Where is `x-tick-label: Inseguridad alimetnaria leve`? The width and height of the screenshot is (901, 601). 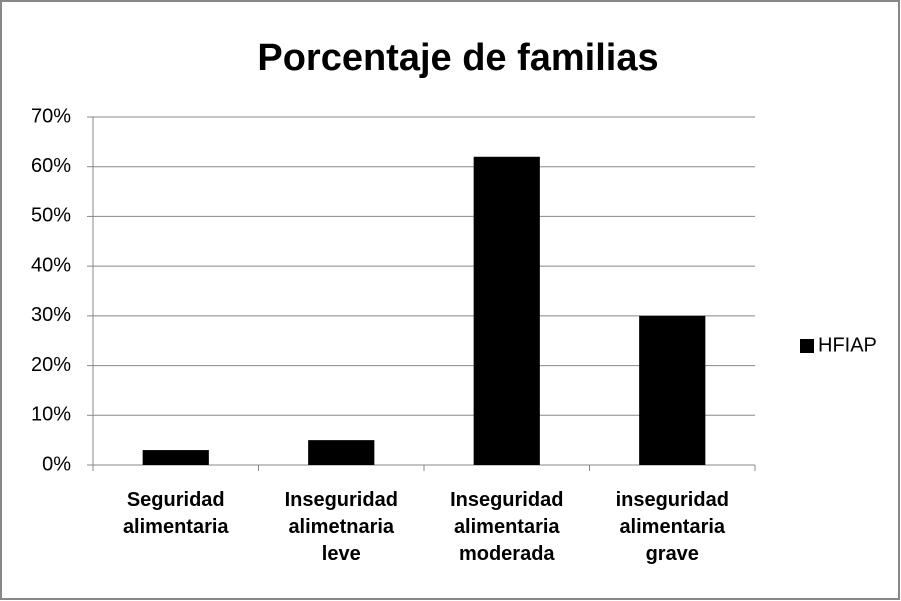 x-tick-label: Inseguridad alimetnaria leve is located at coordinates (341, 527).